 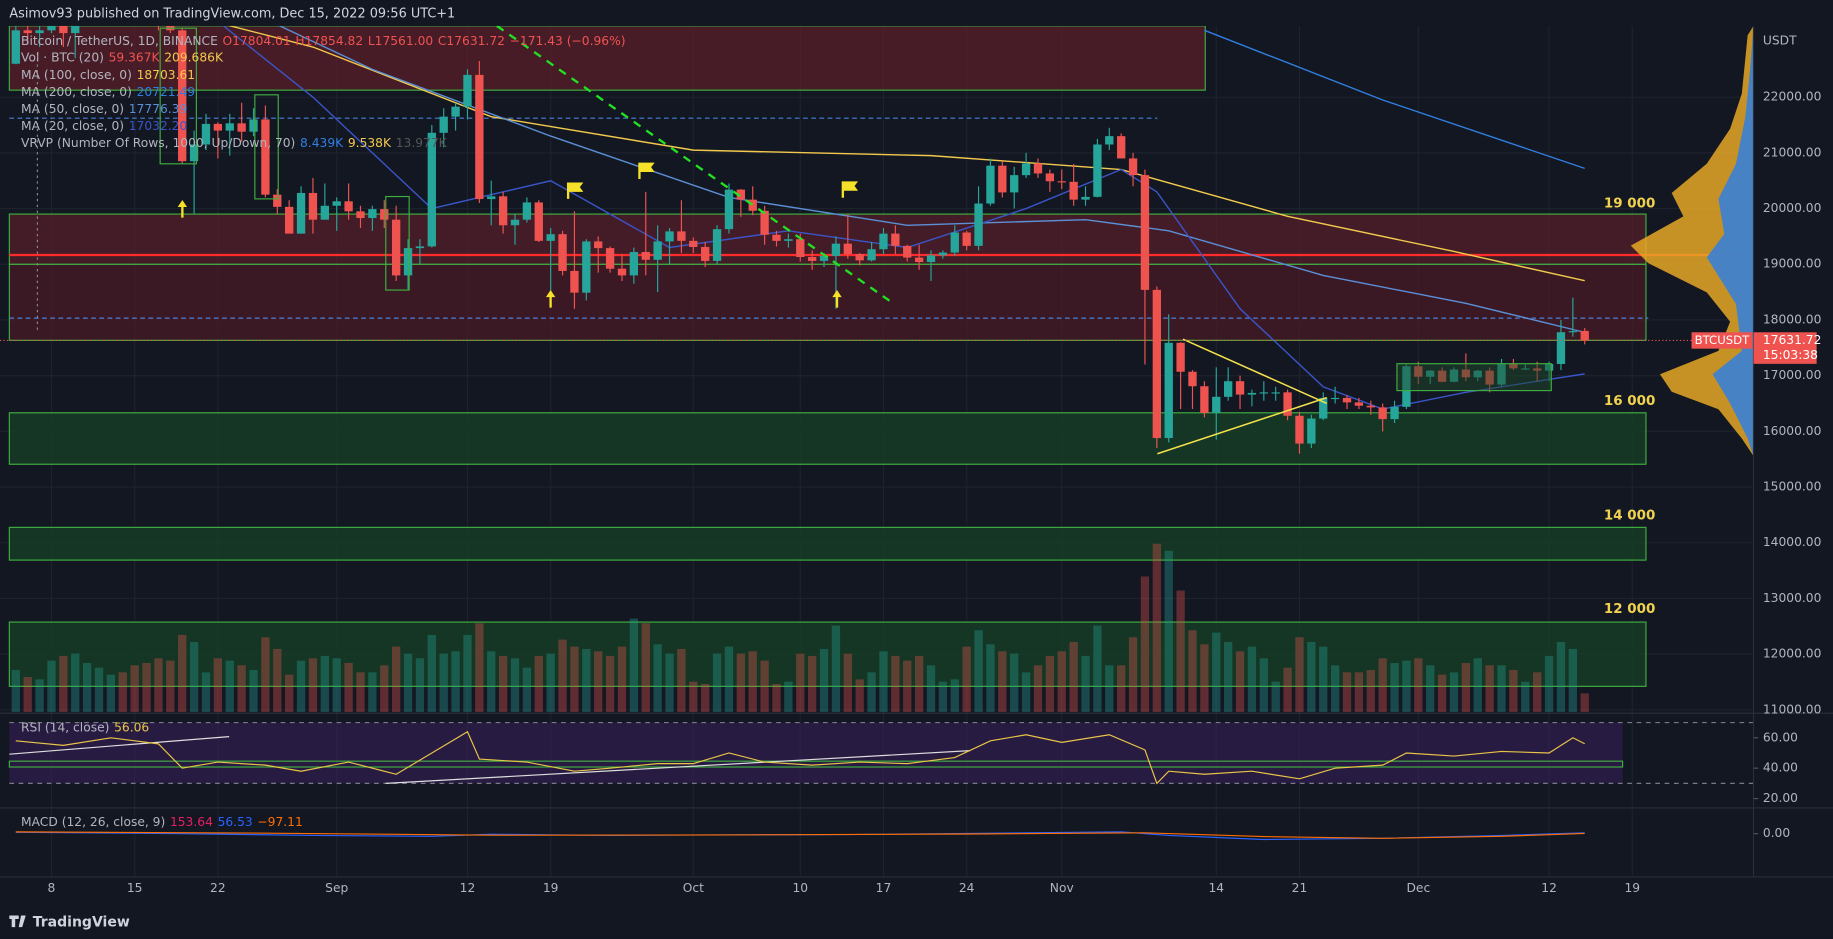 What do you see at coordinates (1629, 204) in the screenshot?
I see `zone-label: 19 000` at bounding box center [1629, 204].